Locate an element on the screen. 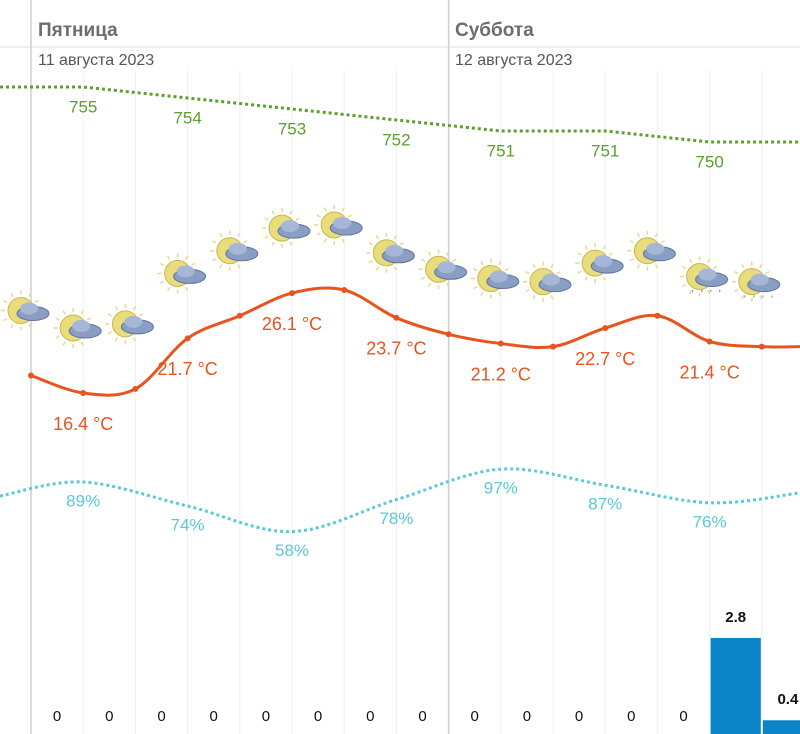  weather-icon: ’ ’ ’ ’ is located at coordinates (756, 283).